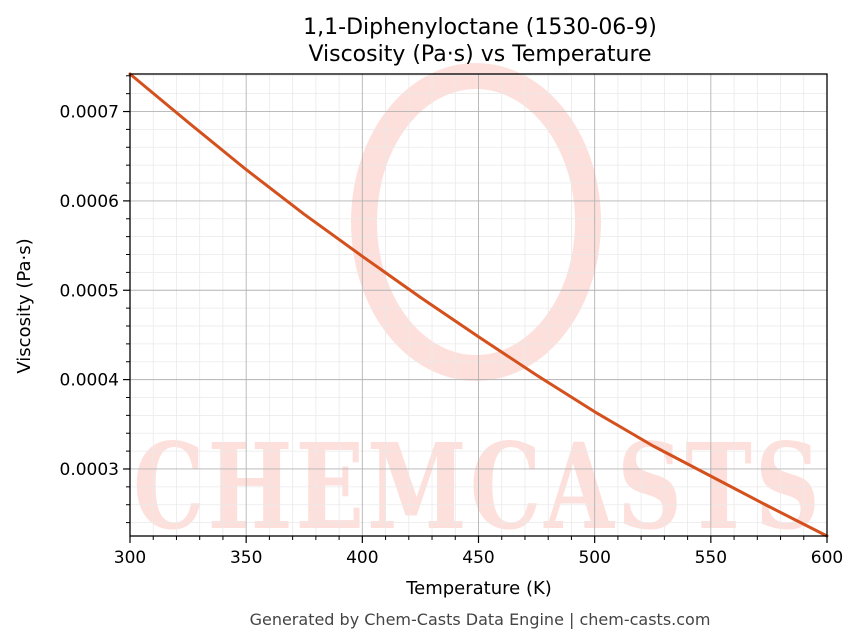  I want to click on x-tick-label: 500, so click(594, 558).